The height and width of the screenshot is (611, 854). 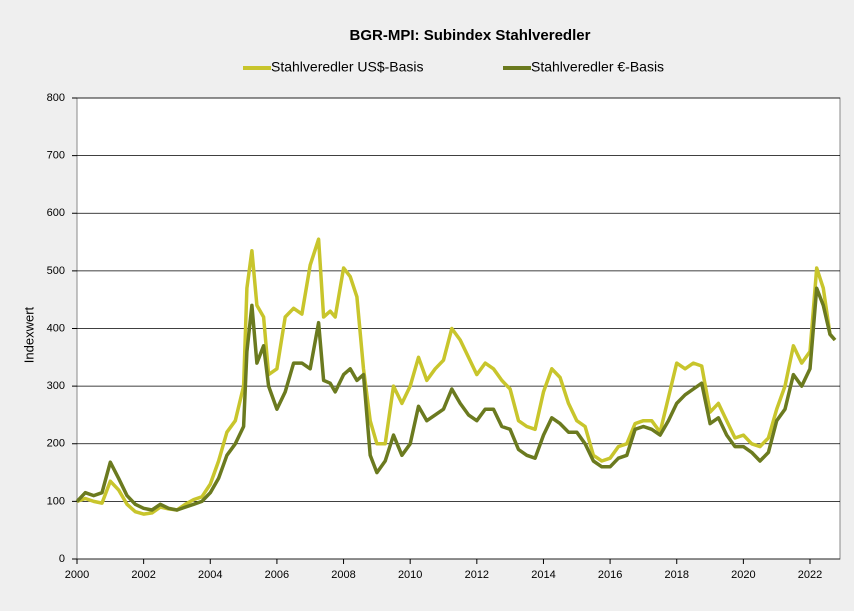 I want to click on y-tick-label: 500, so click(x=56, y=271).